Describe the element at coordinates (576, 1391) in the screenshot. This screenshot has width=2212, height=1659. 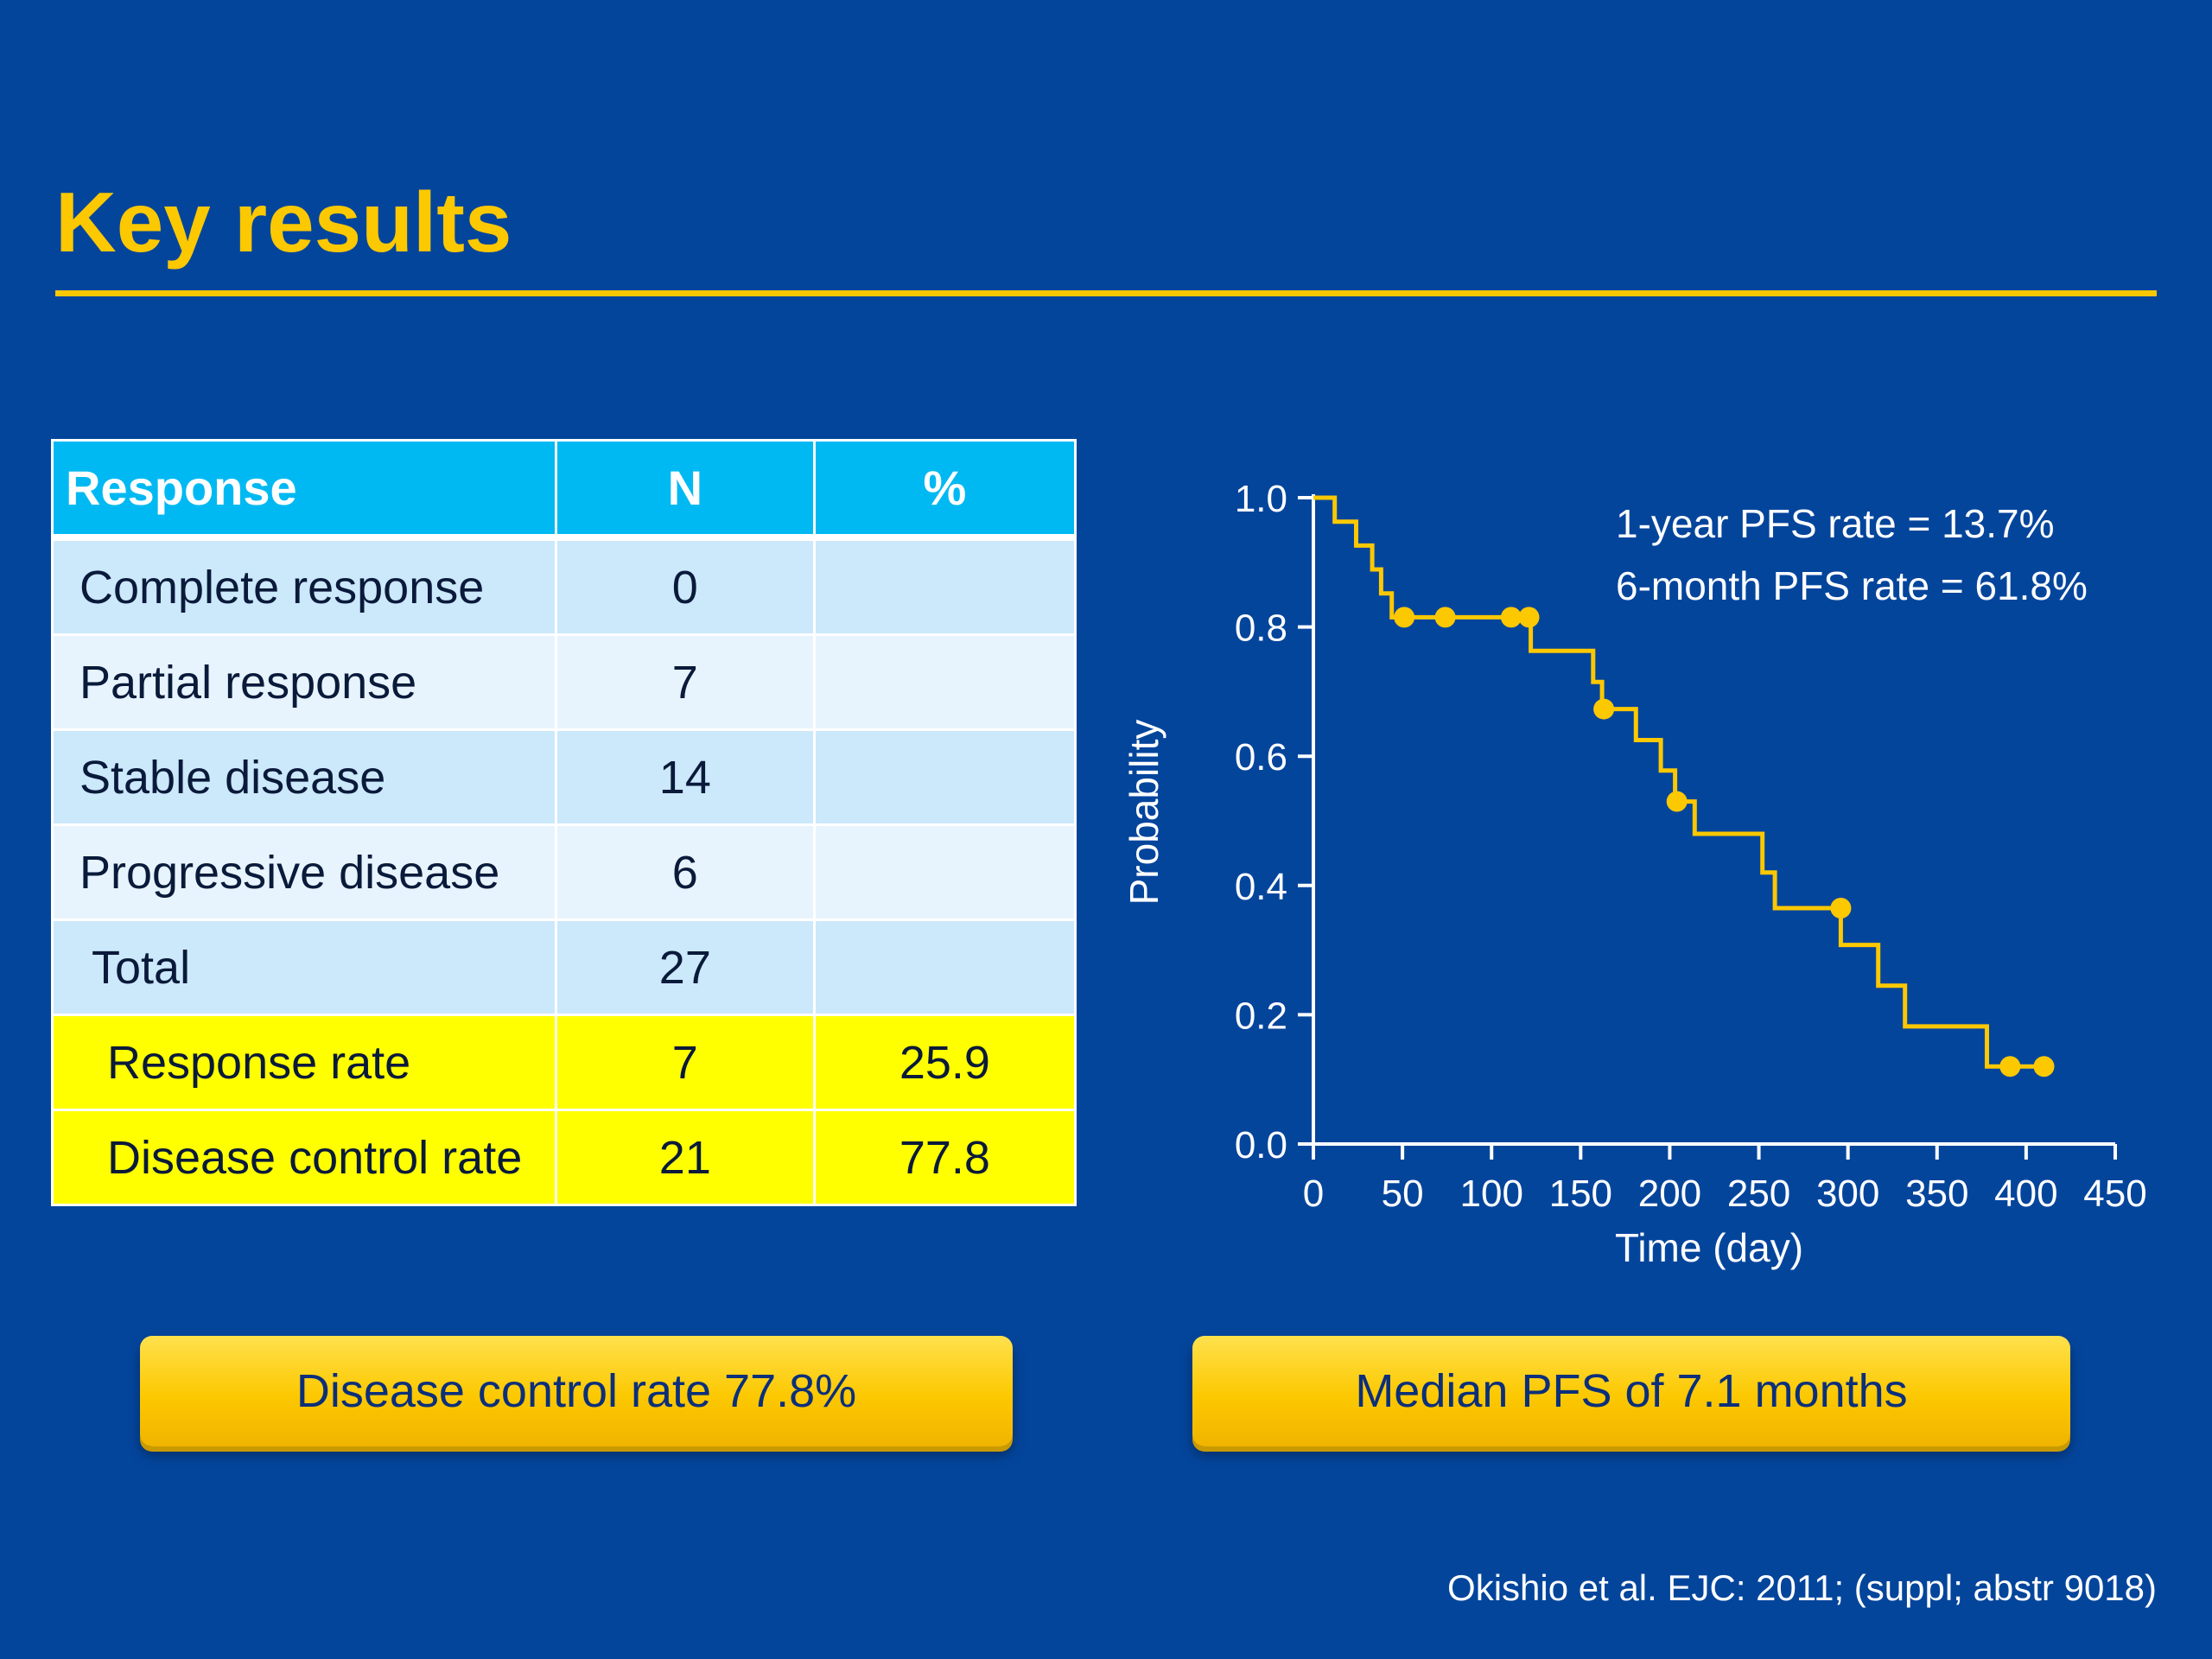
I see `dcr-callout: Disease control rate 77.8%` at that location.